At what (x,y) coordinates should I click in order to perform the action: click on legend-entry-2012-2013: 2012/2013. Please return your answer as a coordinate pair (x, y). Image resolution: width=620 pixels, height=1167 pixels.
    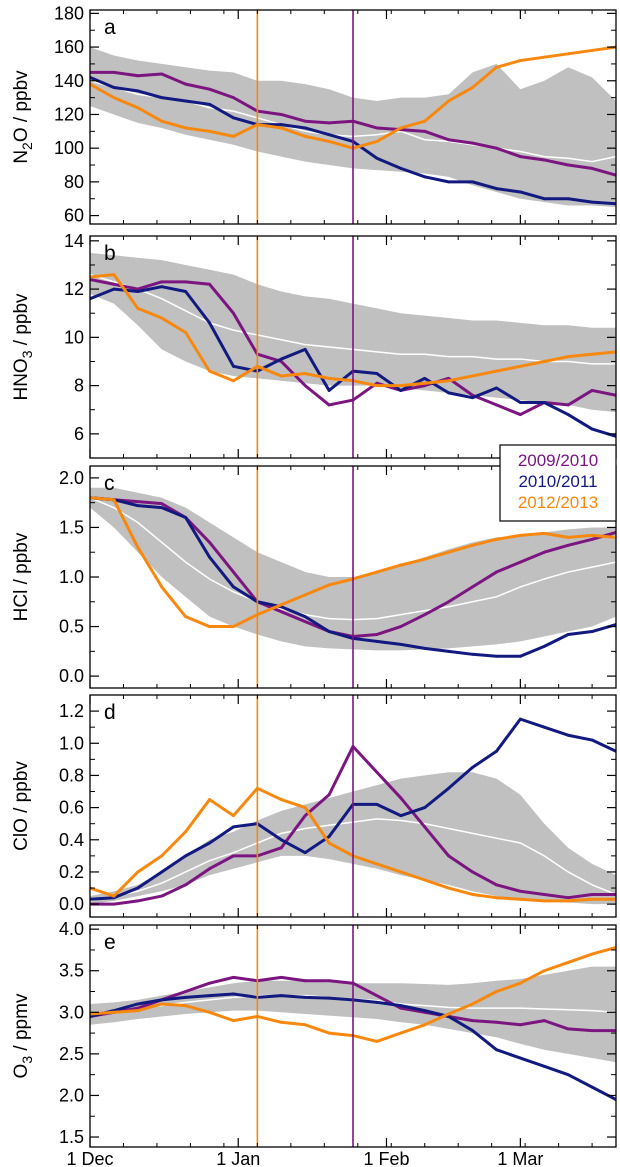
    Looking at the image, I should click on (558, 502).